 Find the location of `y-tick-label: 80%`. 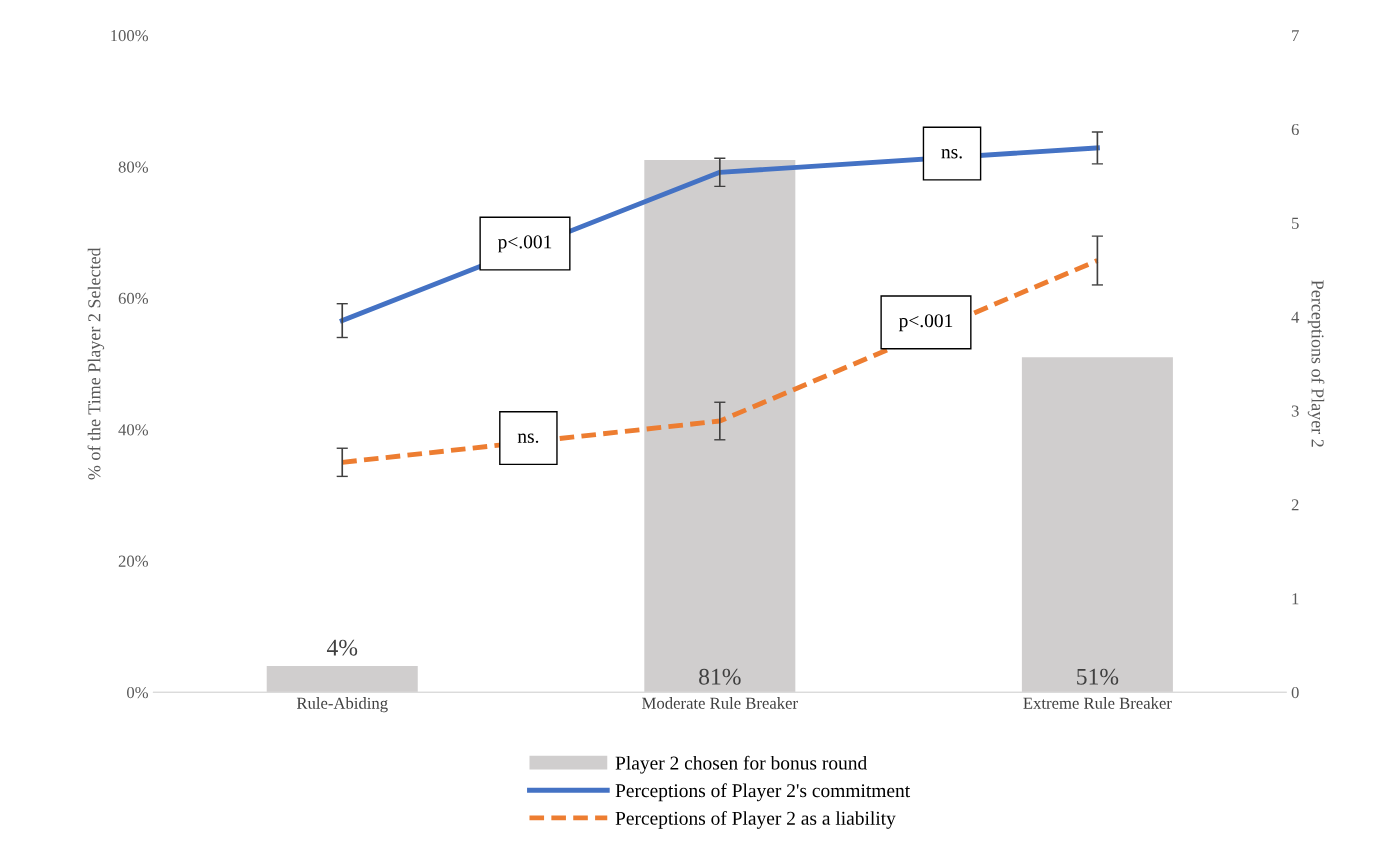

y-tick-label: 80% is located at coordinates (133, 167).